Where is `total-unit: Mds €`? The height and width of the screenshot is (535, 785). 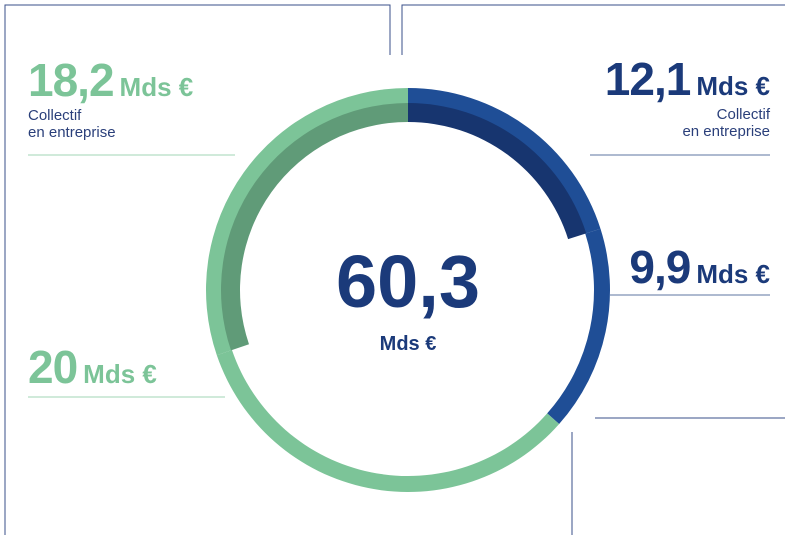 total-unit: Mds € is located at coordinates (408, 344).